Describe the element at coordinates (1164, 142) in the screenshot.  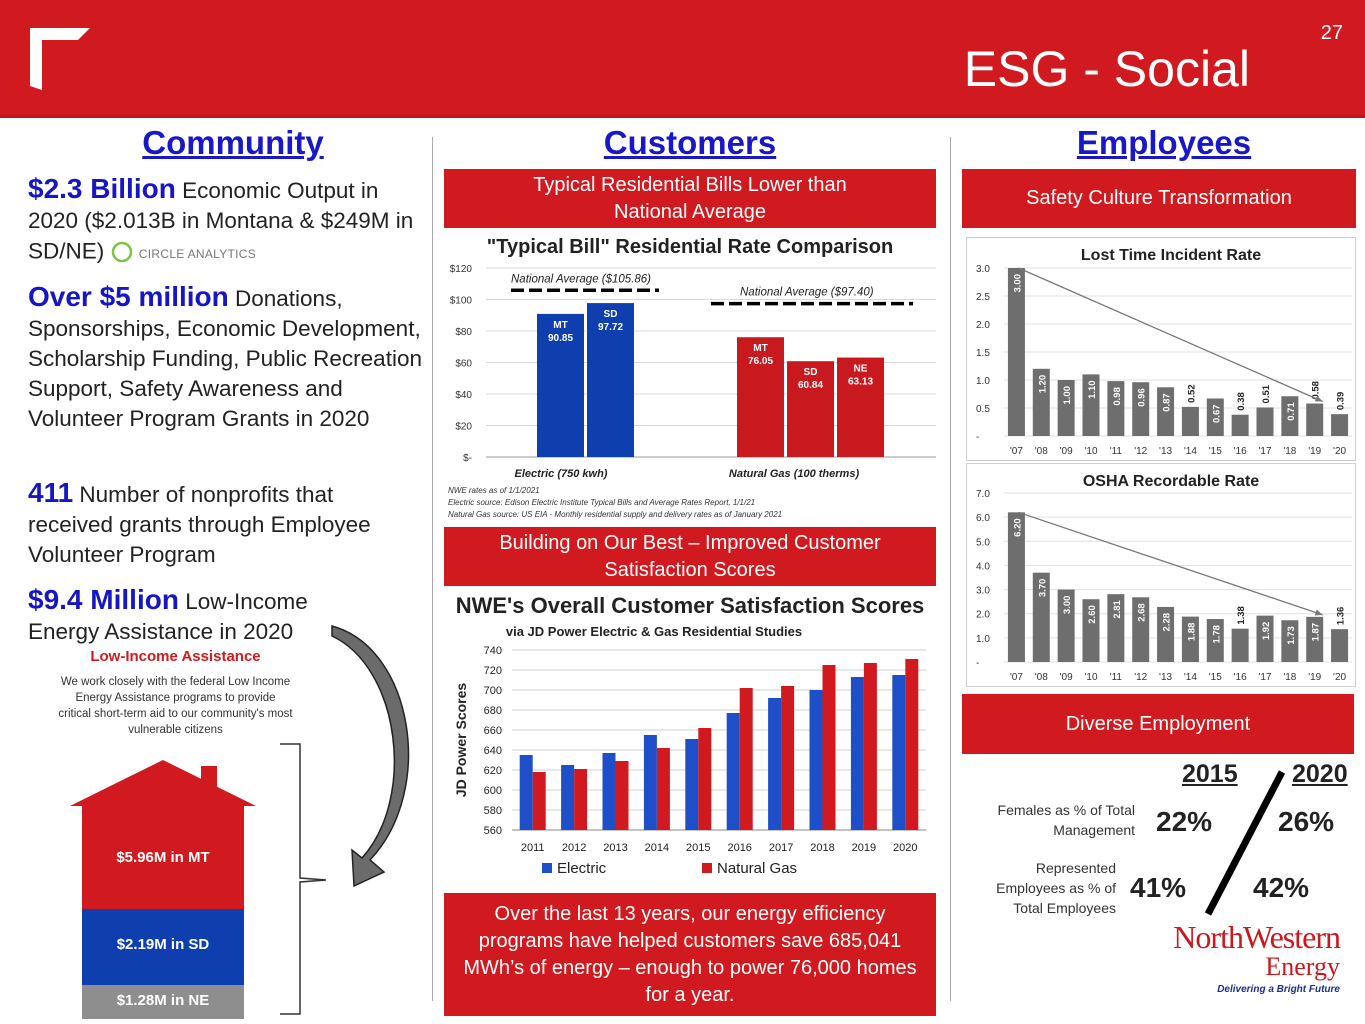
I see `employees-title: Employees` at that location.